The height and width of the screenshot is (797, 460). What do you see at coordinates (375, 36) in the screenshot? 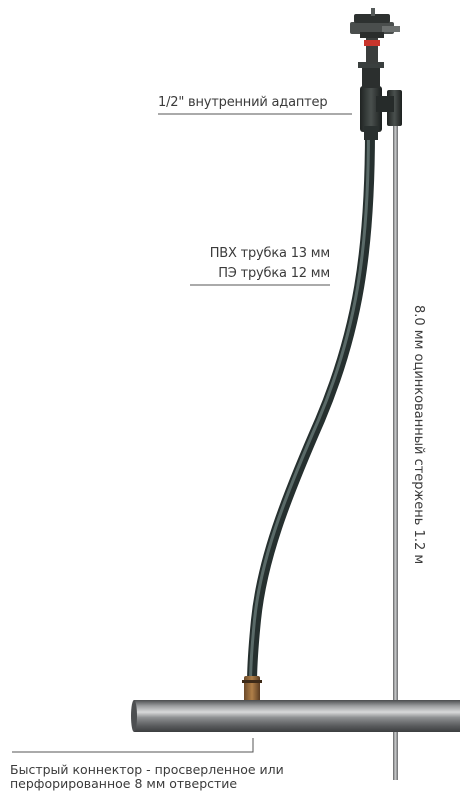
I see `sprinkler-head` at bounding box center [375, 36].